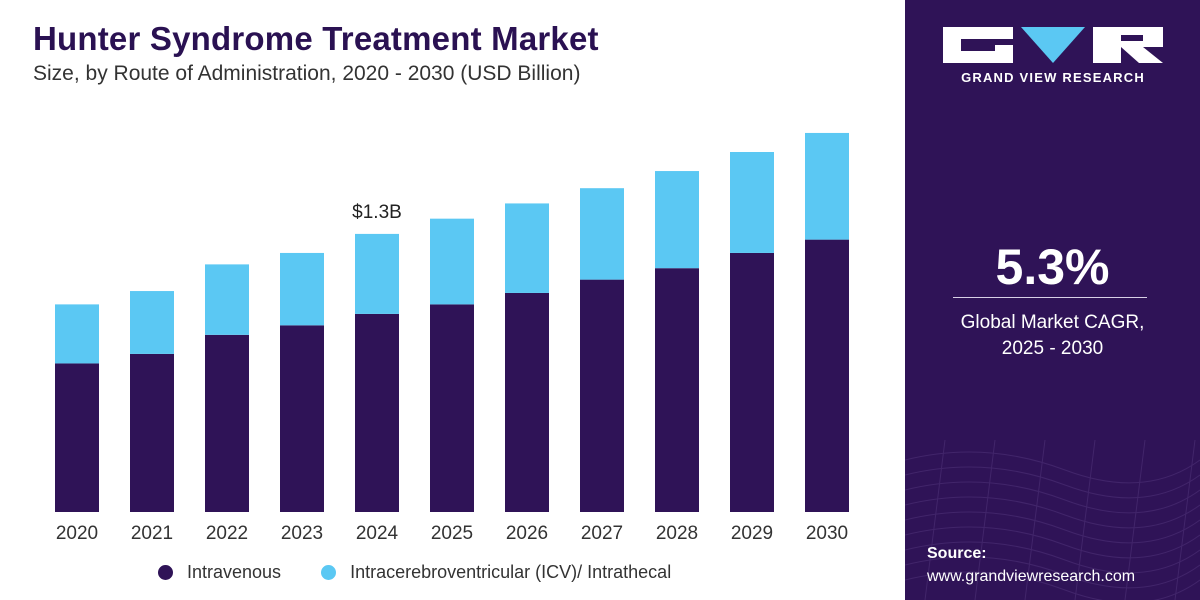  Describe the element at coordinates (602, 533) in the screenshot. I see `x-tick-label-2027: 2027` at that location.